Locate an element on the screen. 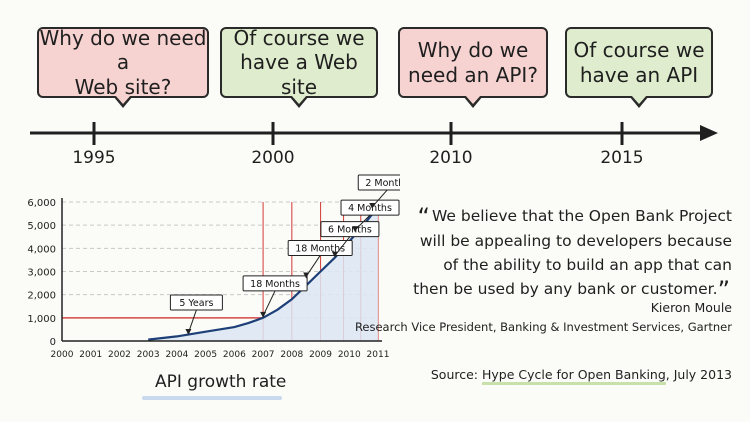  y-tick-label: 0 is located at coordinates (53, 342).